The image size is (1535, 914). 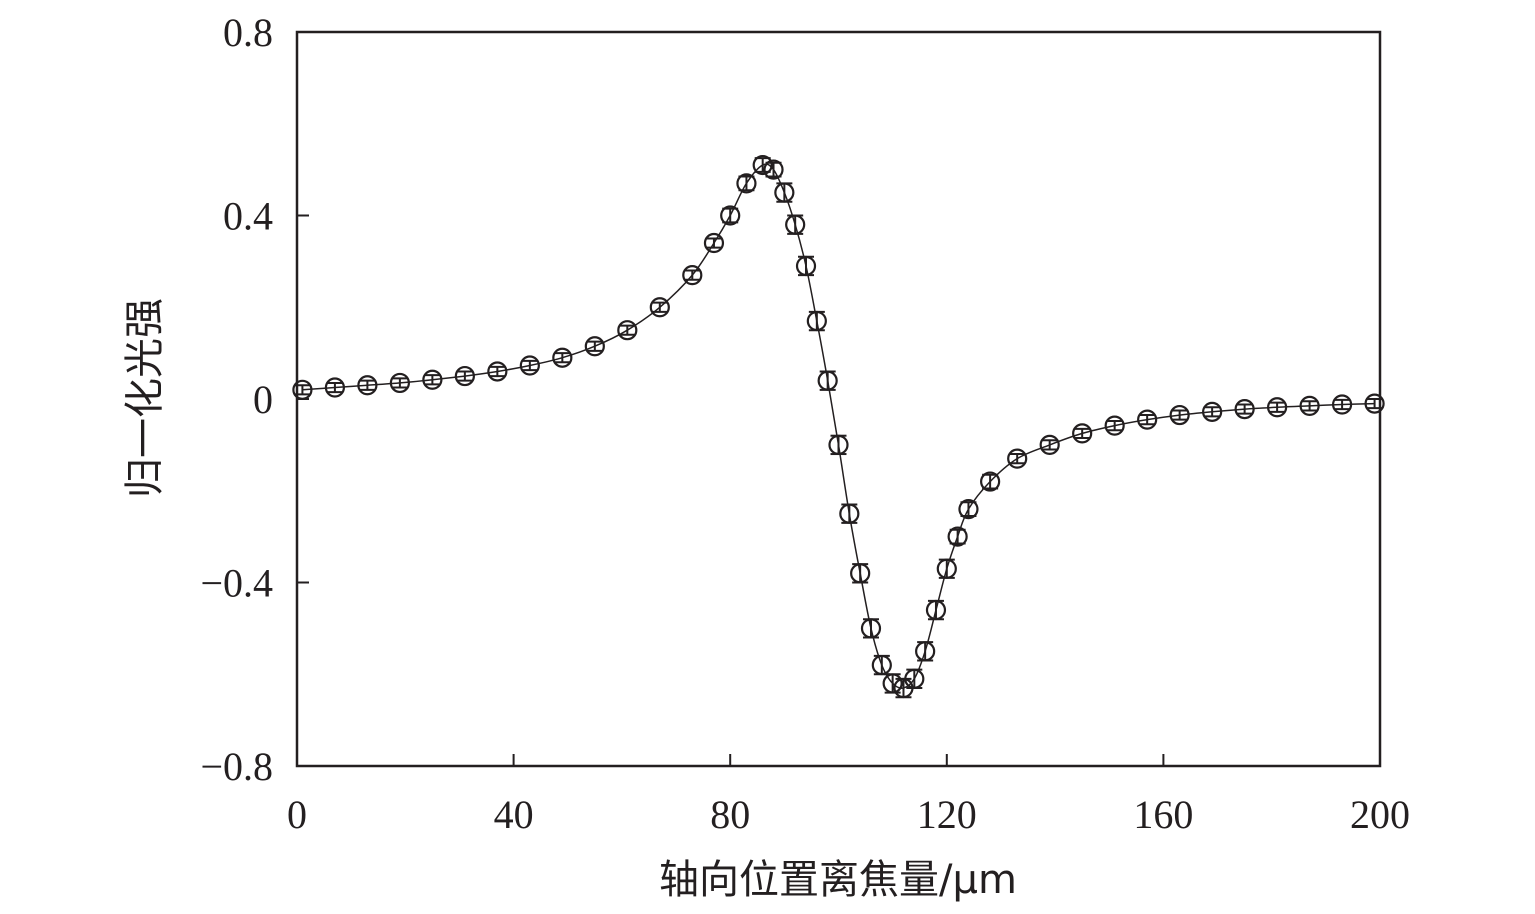 What do you see at coordinates (838, 880) in the screenshot?
I see `x-axis-title: 轴向位置离焦量/μm` at bounding box center [838, 880].